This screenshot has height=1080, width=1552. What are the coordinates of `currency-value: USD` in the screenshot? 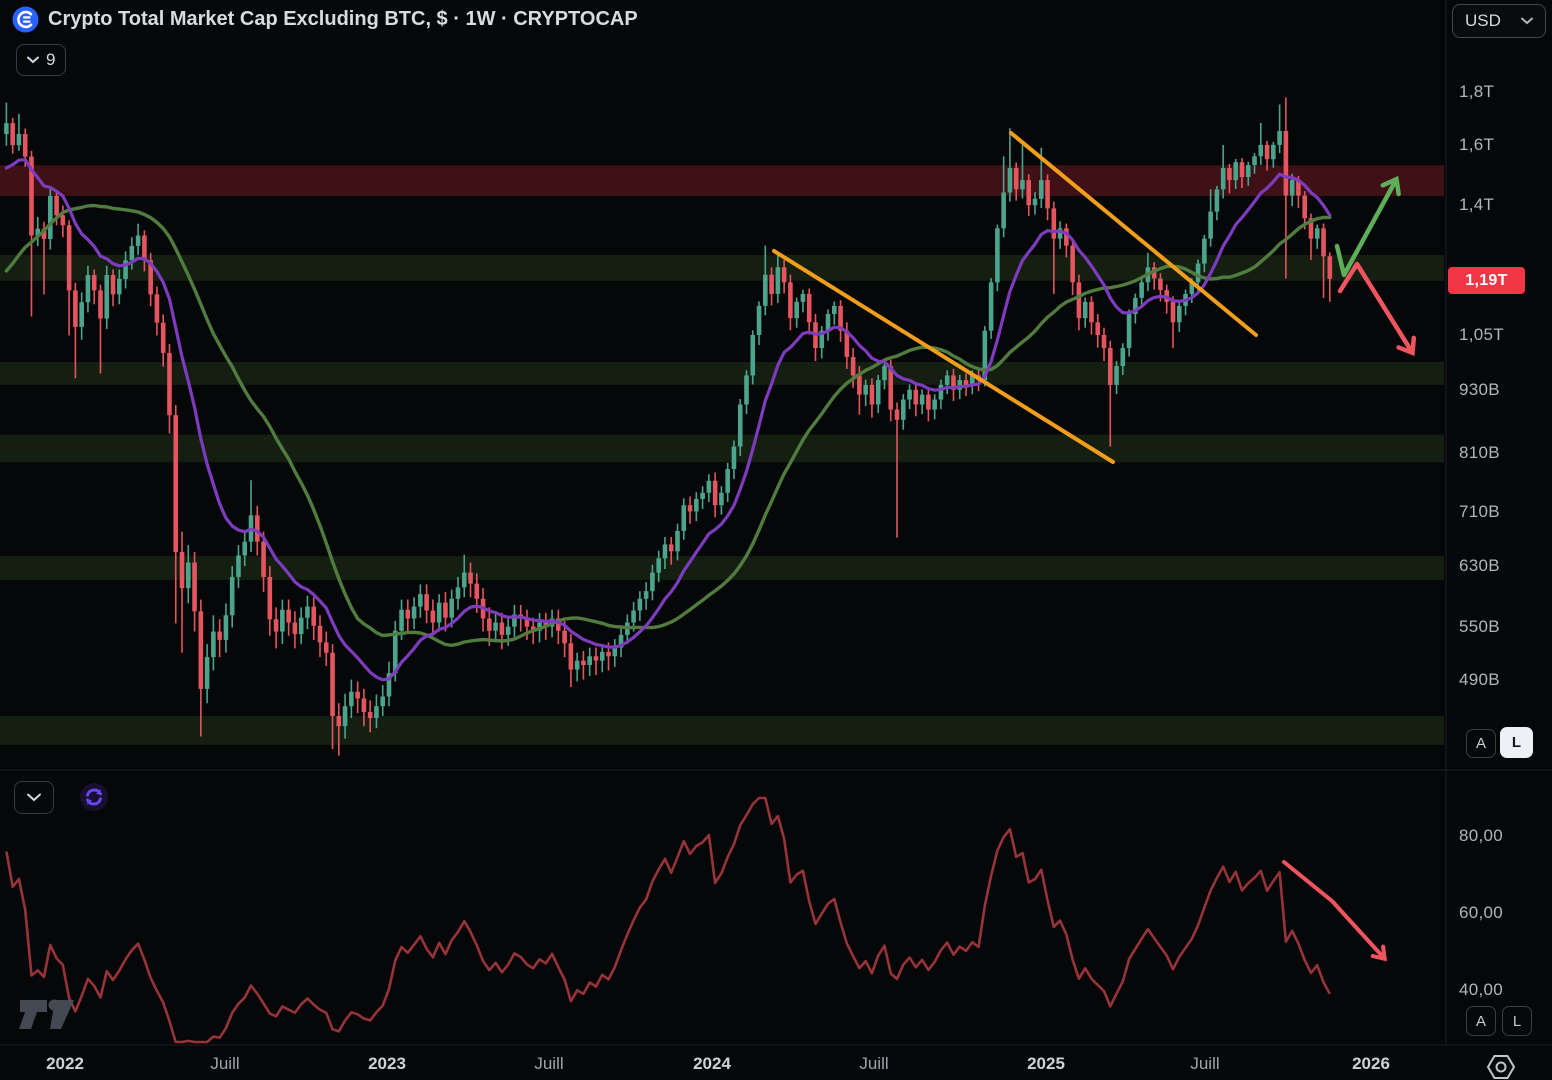 It's located at (1483, 20).